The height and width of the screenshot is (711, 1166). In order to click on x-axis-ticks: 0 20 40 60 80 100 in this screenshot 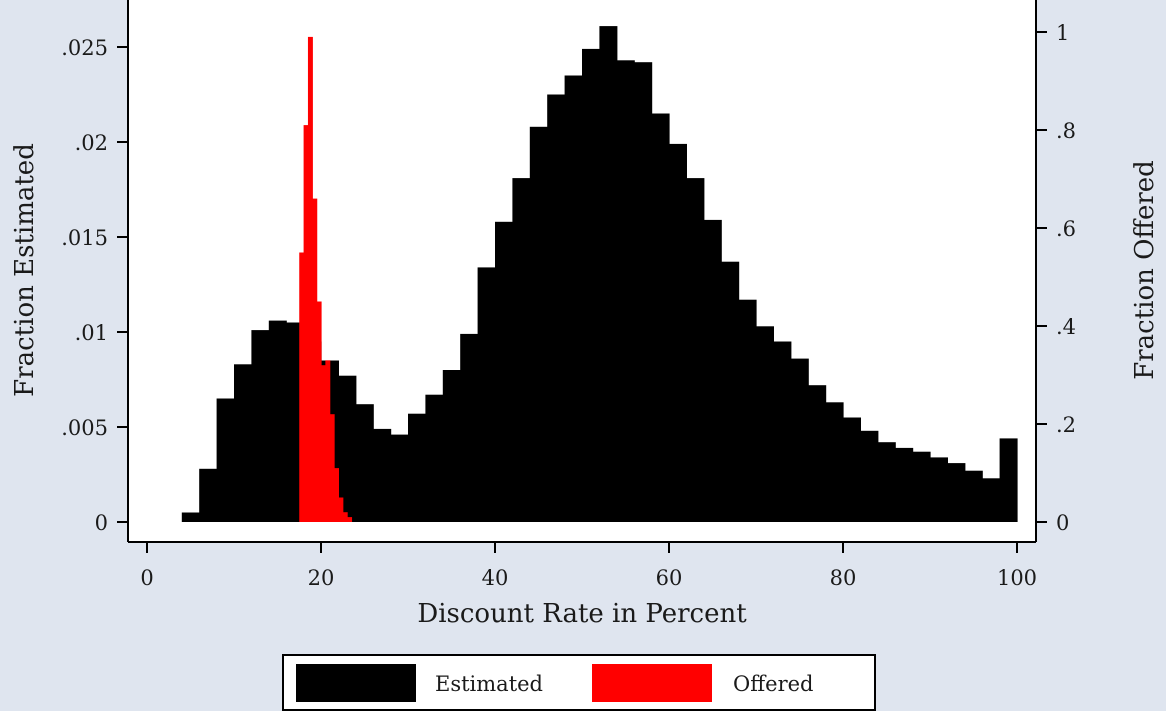, I will do `click(588, 566)`.